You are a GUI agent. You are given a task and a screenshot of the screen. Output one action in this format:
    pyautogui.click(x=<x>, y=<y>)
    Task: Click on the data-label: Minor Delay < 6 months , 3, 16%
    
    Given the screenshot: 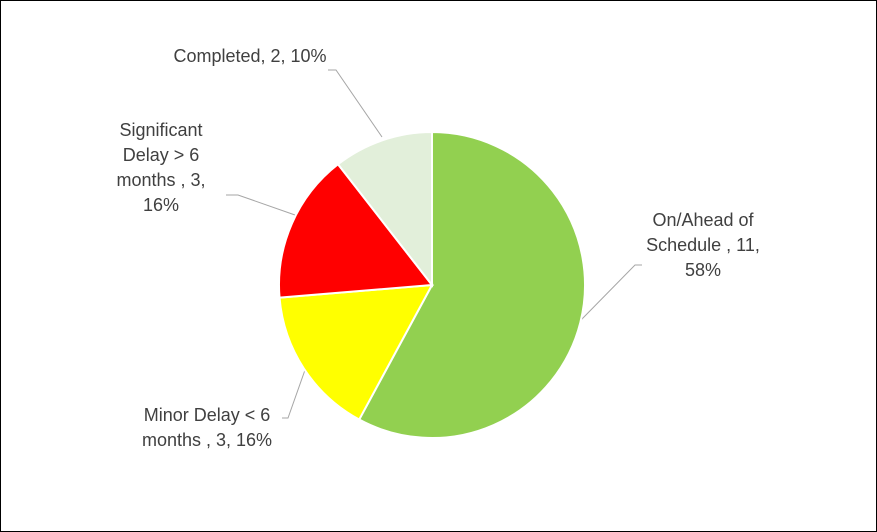 What is the action you would take?
    pyautogui.click(x=207, y=427)
    